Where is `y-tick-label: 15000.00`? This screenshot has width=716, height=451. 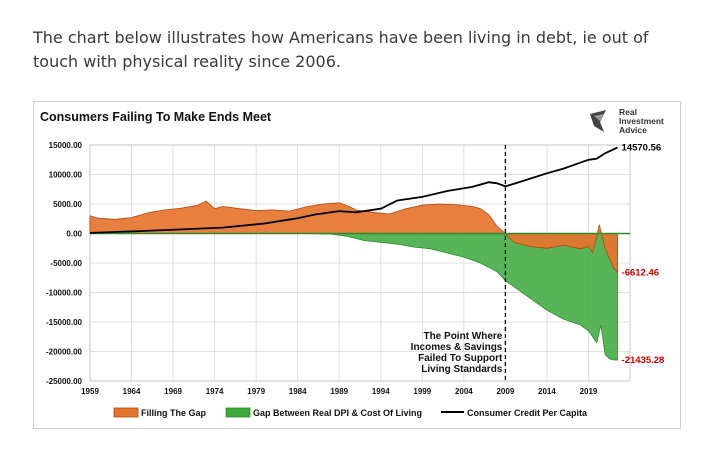 y-tick-label: 15000.00 is located at coordinates (66, 145).